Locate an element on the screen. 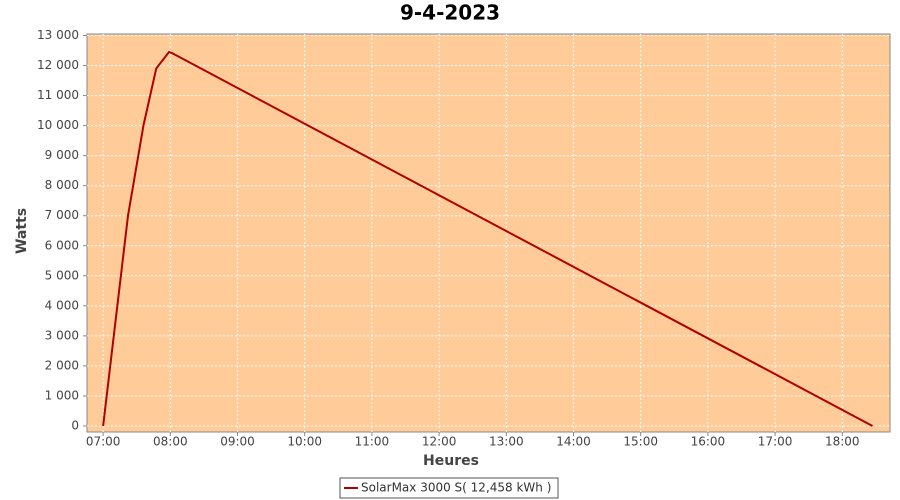 Image resolution: width=900 pixels, height=500 pixels. y-tick-label: 10 000 is located at coordinates (58, 125).